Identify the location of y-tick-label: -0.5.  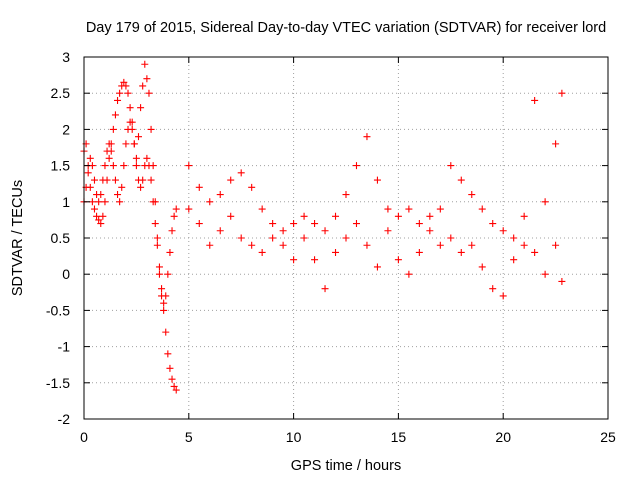
(58, 310).